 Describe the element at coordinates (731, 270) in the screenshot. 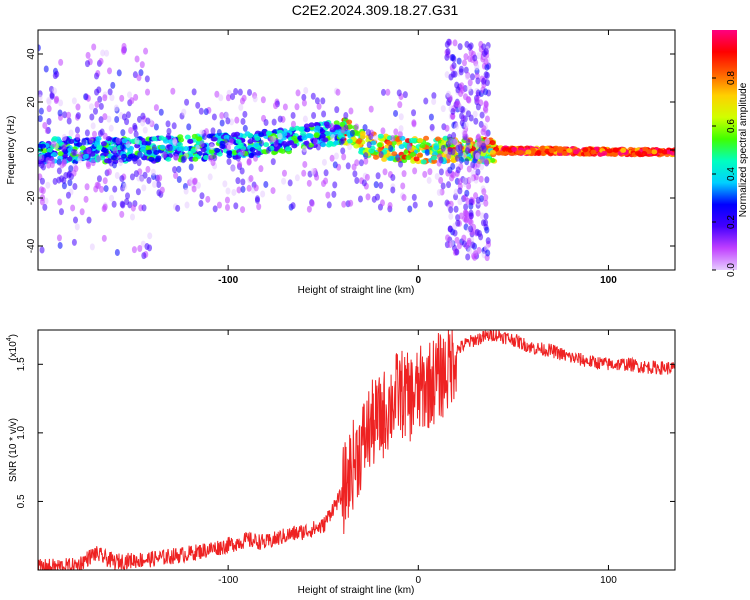

I see `colorbar-tick-label: 0.0` at that location.